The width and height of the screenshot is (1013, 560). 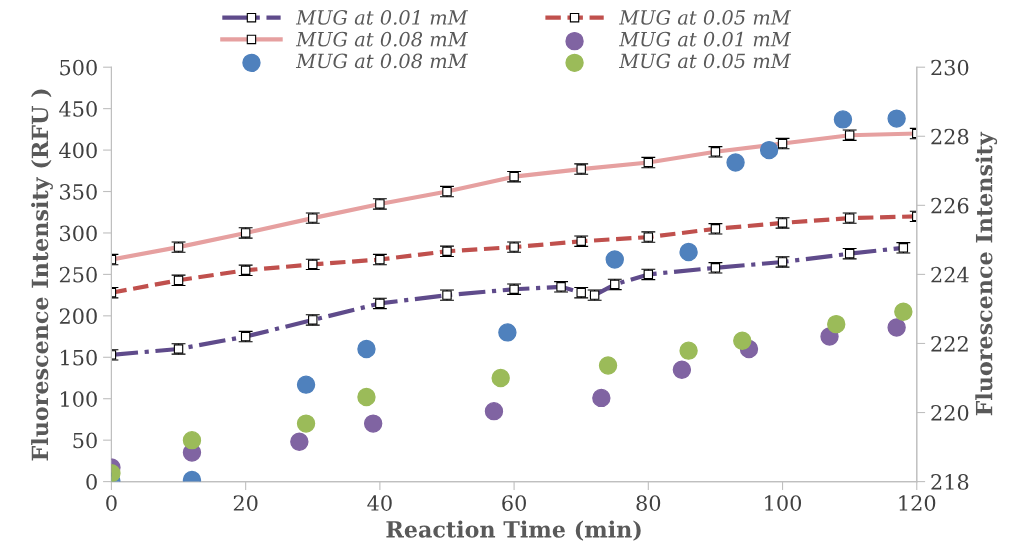 What do you see at coordinates (917, 503) in the screenshot?
I see `x-tick-label: 120` at bounding box center [917, 503].